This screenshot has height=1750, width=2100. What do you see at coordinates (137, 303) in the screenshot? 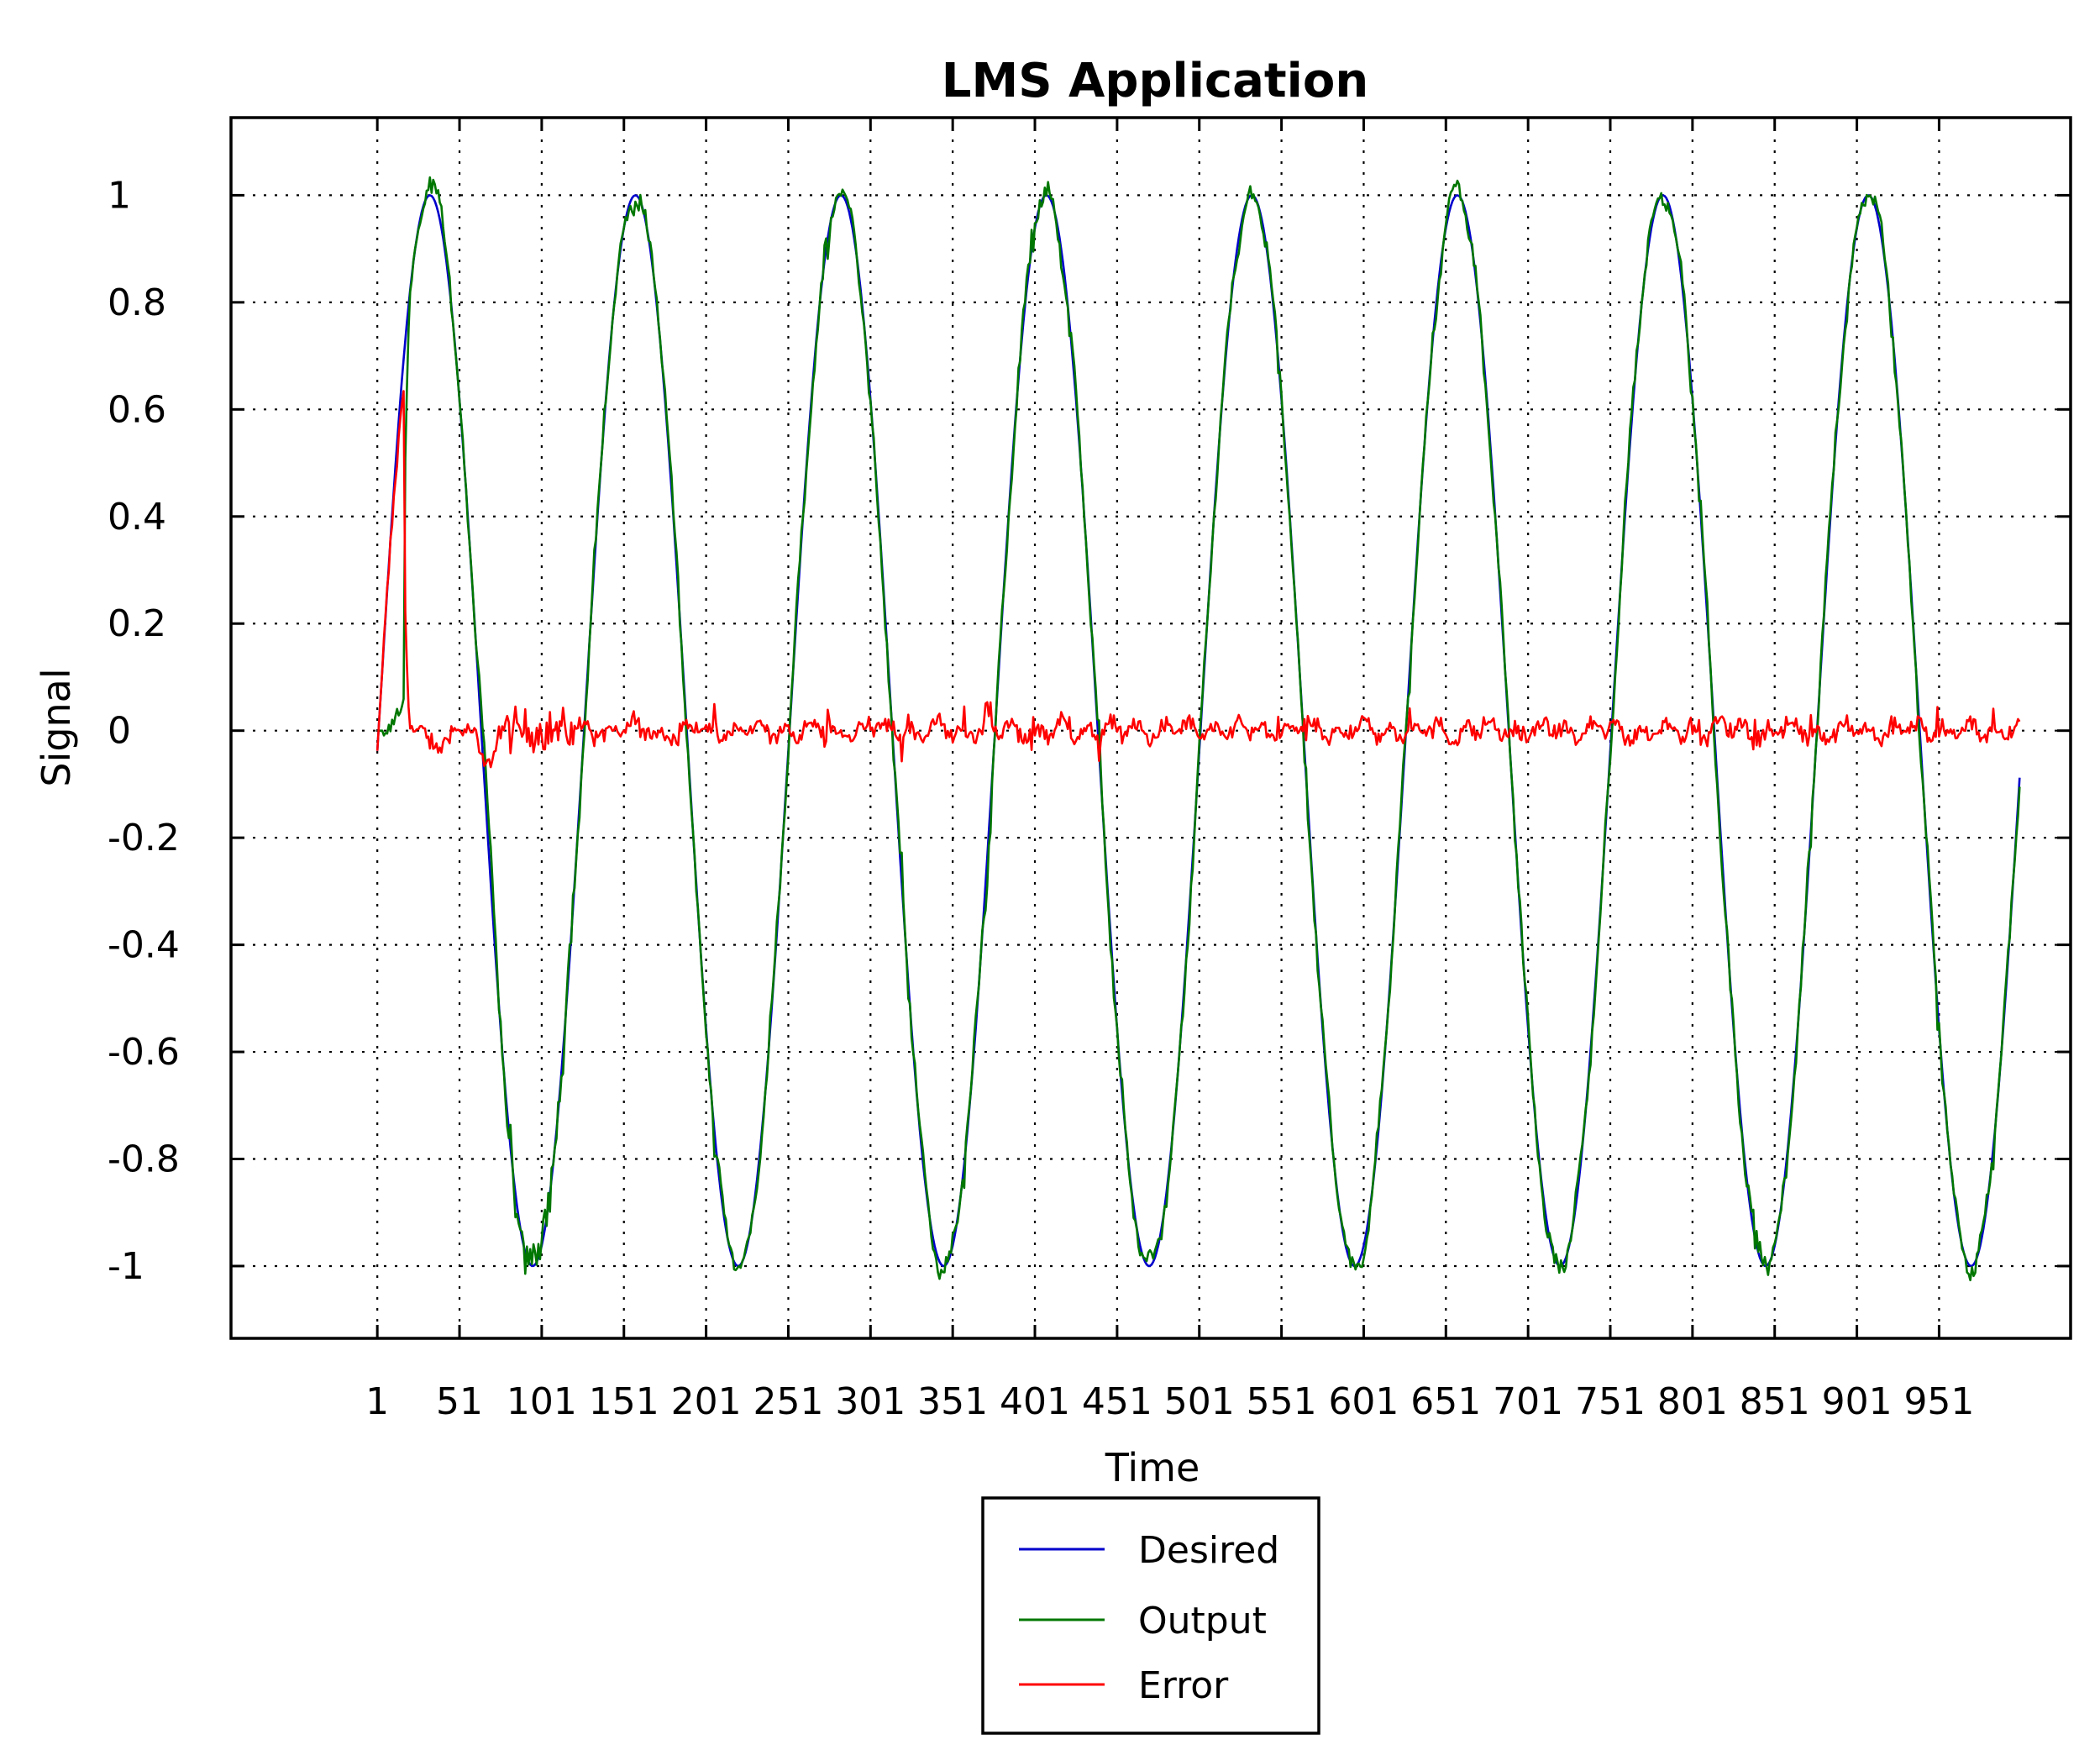
I see `y-tick-label: 0.8` at bounding box center [137, 303].